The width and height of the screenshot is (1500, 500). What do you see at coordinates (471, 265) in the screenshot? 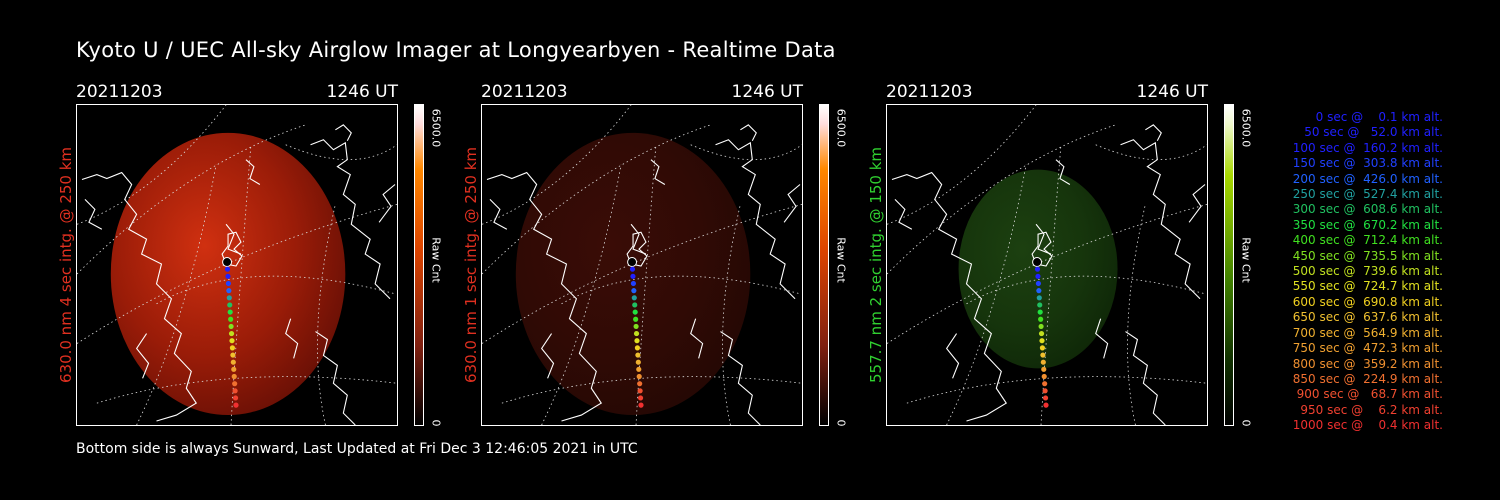
I see `ylabel-text: 630.0 nm 1 sec intg. @ 250 km` at bounding box center [471, 265].